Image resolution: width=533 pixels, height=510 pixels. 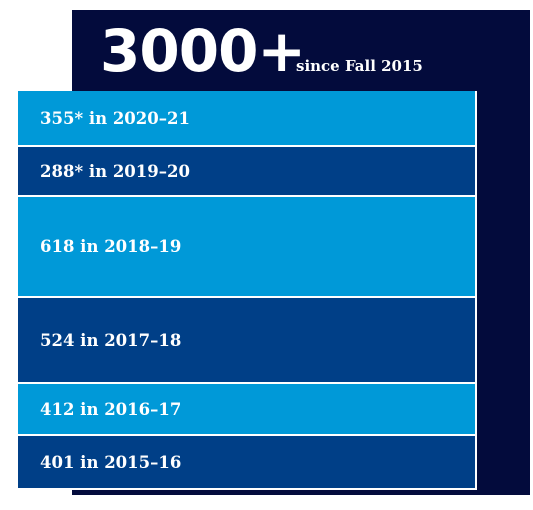 I want to click on headline-caption: since Fall 2015, so click(x=359, y=66).